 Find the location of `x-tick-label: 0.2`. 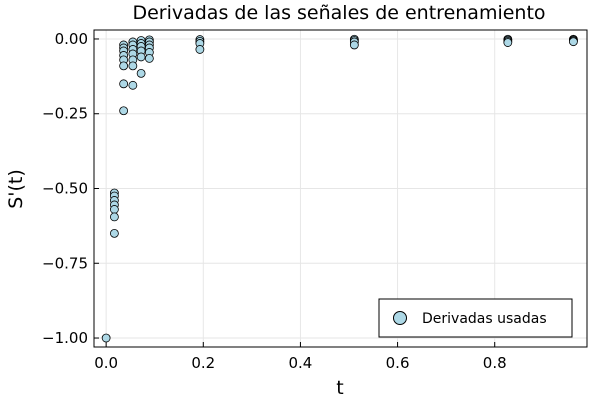

x-tick-label: 0.2 is located at coordinates (203, 363).